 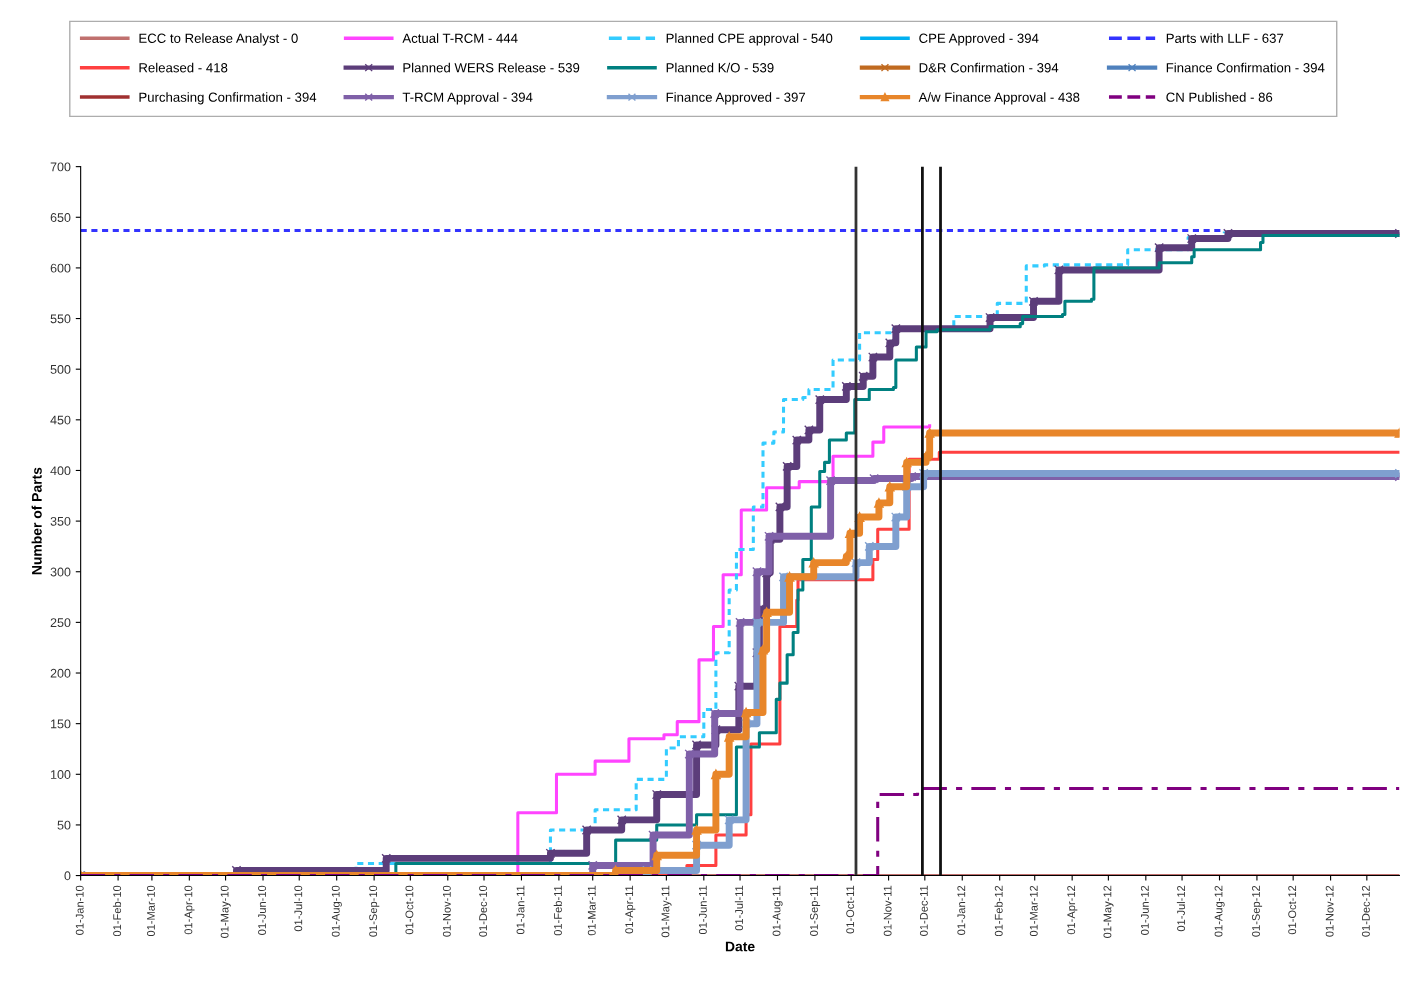 What do you see at coordinates (60, 420) in the screenshot?
I see `y-tick-label: 450` at bounding box center [60, 420].